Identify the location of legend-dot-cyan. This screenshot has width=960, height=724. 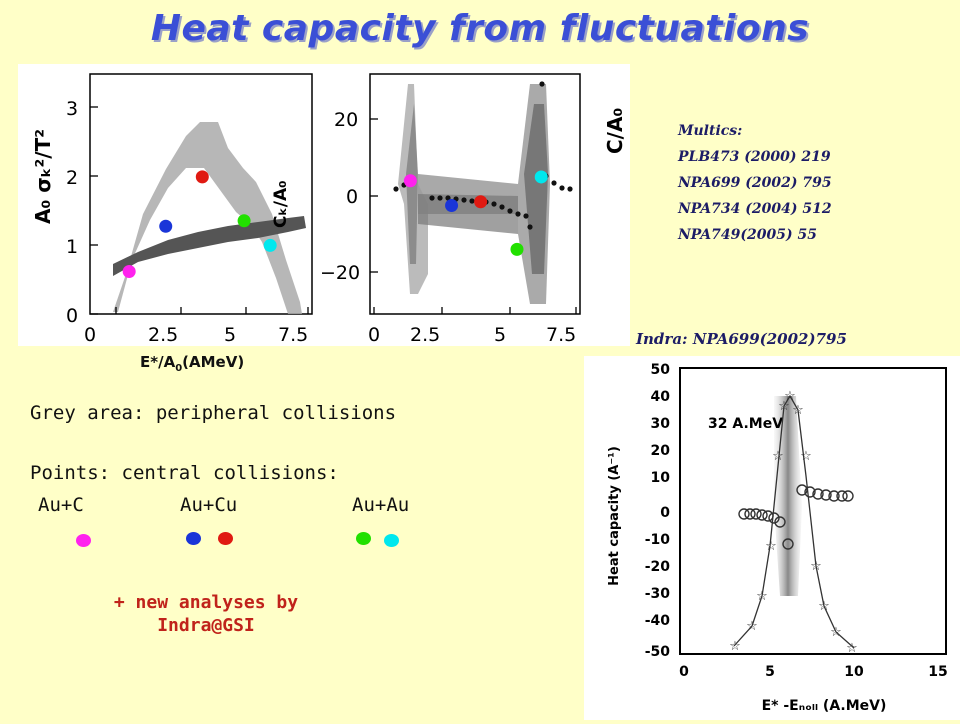
(391, 540).